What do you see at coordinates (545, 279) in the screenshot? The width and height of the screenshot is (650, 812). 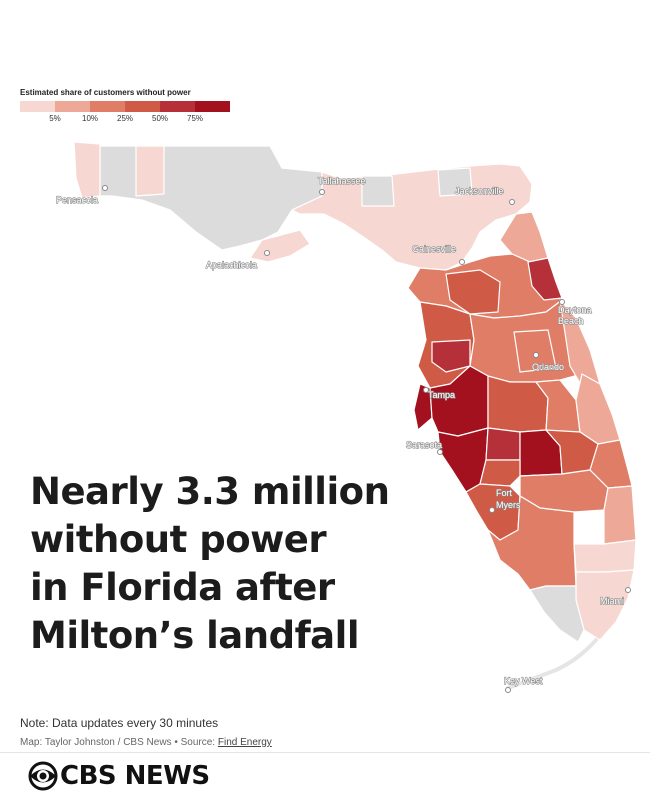 I see `region-volusia-dark` at bounding box center [545, 279].